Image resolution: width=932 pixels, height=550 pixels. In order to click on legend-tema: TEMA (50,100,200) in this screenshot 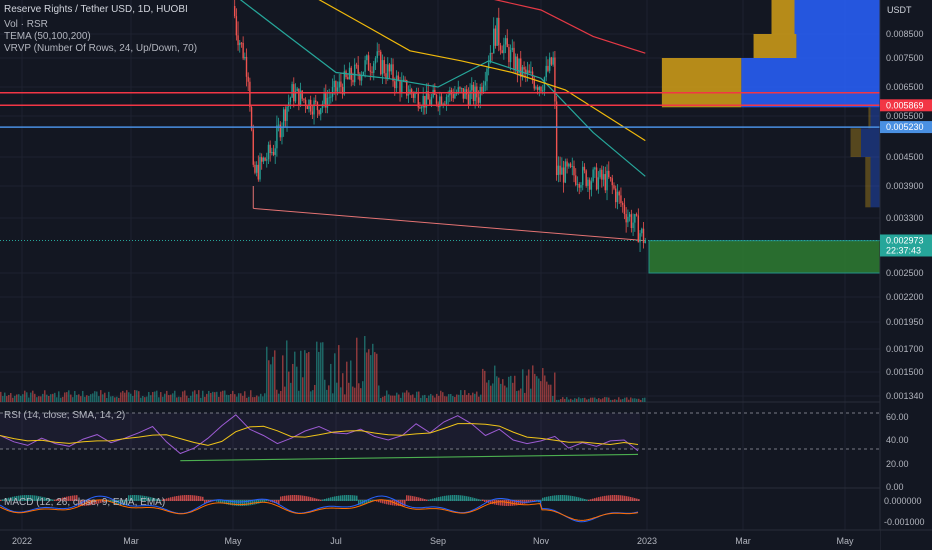, I will do `click(47, 36)`.